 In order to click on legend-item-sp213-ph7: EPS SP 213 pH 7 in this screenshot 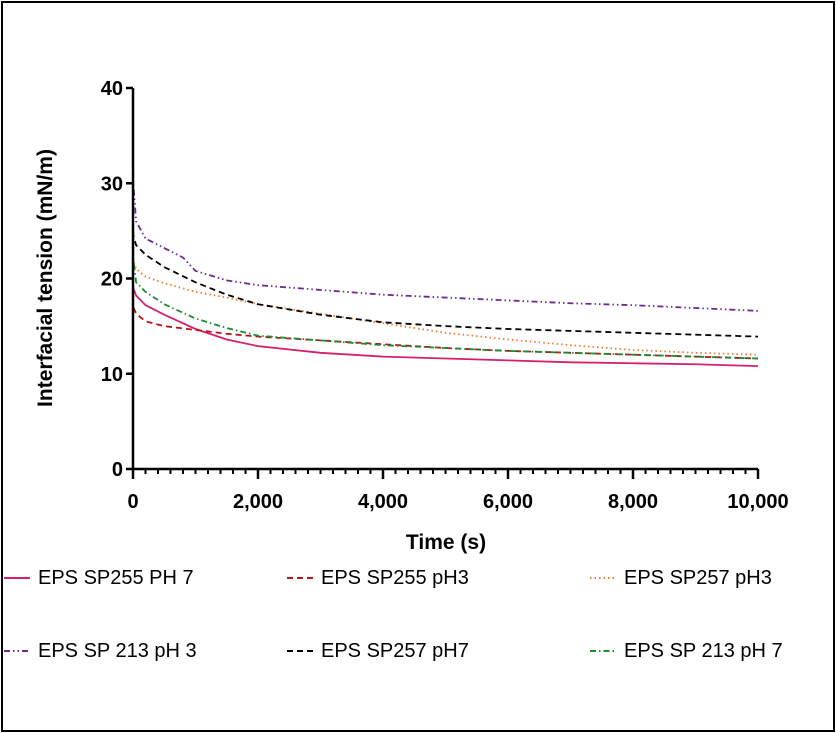, I will do `click(686, 651)`.